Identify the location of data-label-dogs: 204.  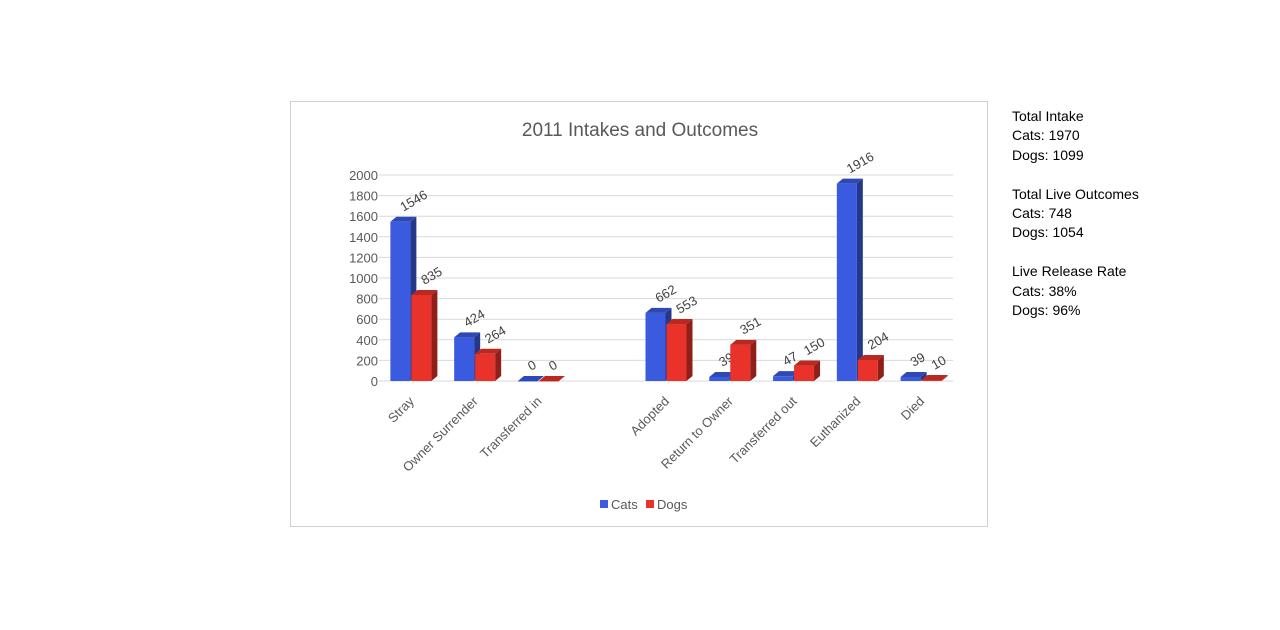
(878, 341).